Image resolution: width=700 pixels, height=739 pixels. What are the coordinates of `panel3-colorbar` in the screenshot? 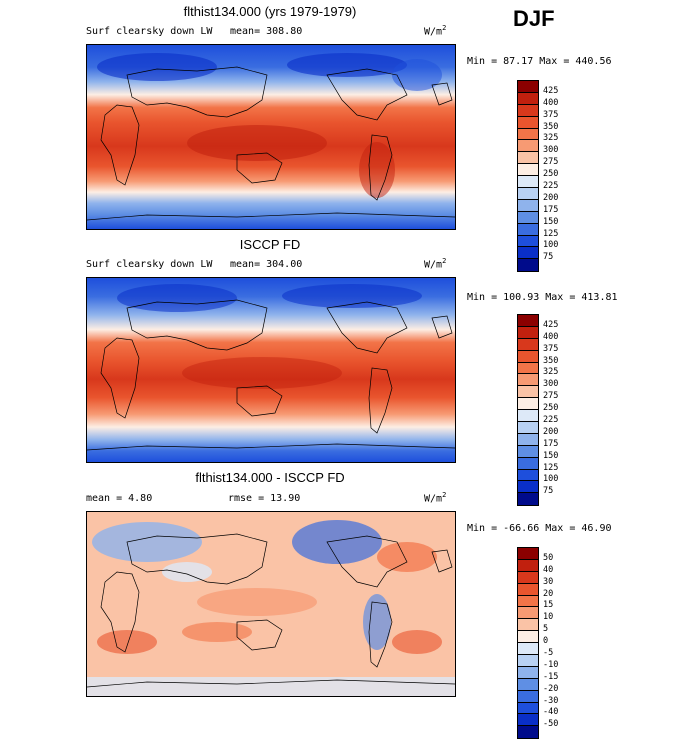 It's located at (528, 643).